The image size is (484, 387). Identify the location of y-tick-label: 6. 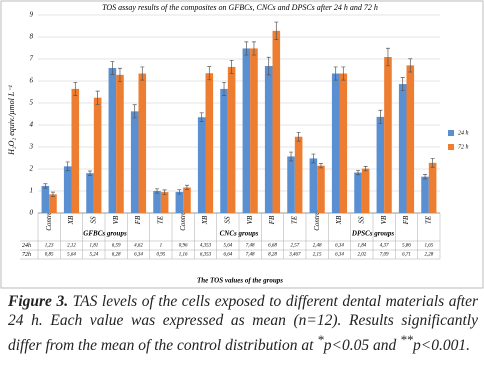
(32, 81).